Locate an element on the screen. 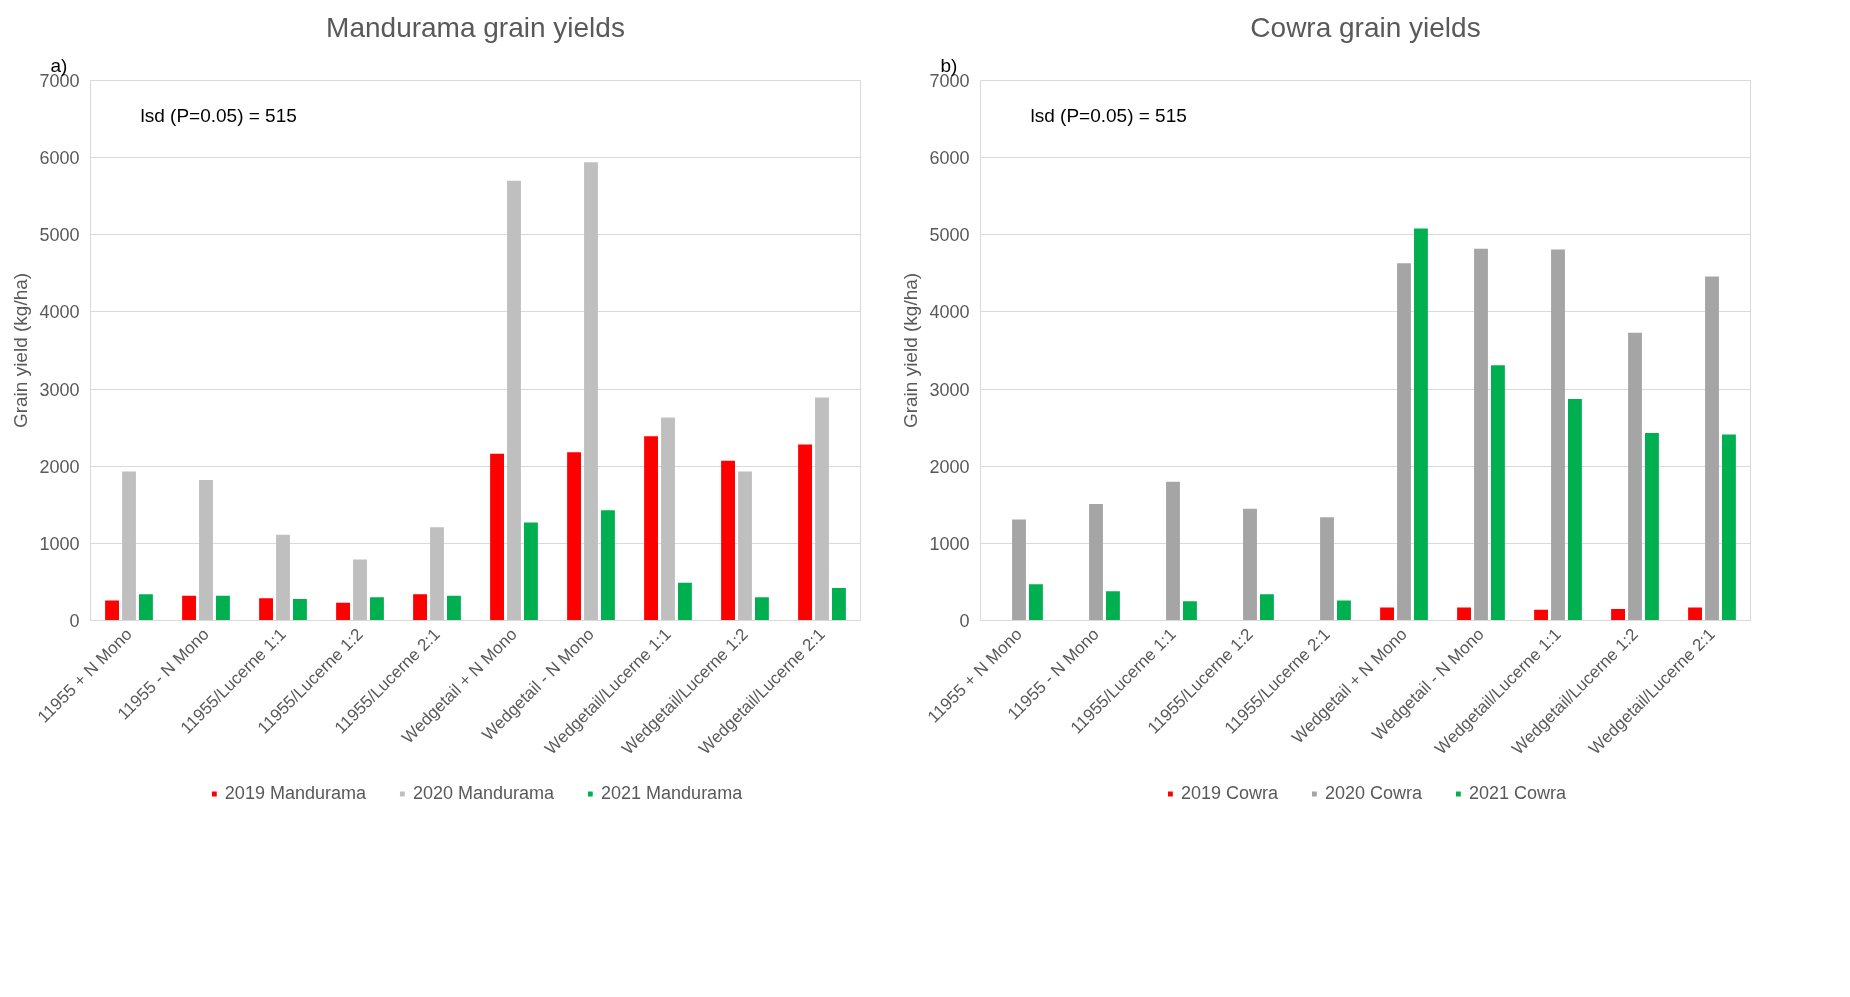 Image resolution: width=1850 pixels, height=997 pixels. chart-title: Cowra grain yields is located at coordinates (1365, 27).